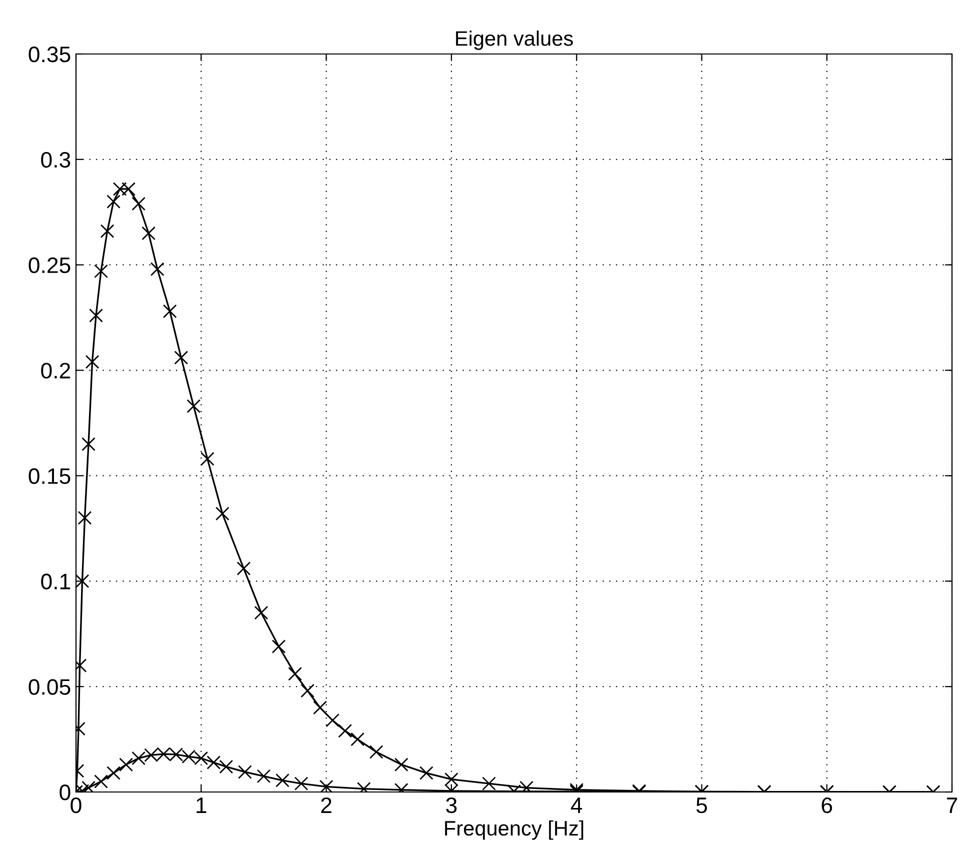 Image resolution: width=962 pixels, height=868 pixels. I want to click on y-tick-label: 0, so click(65, 792).